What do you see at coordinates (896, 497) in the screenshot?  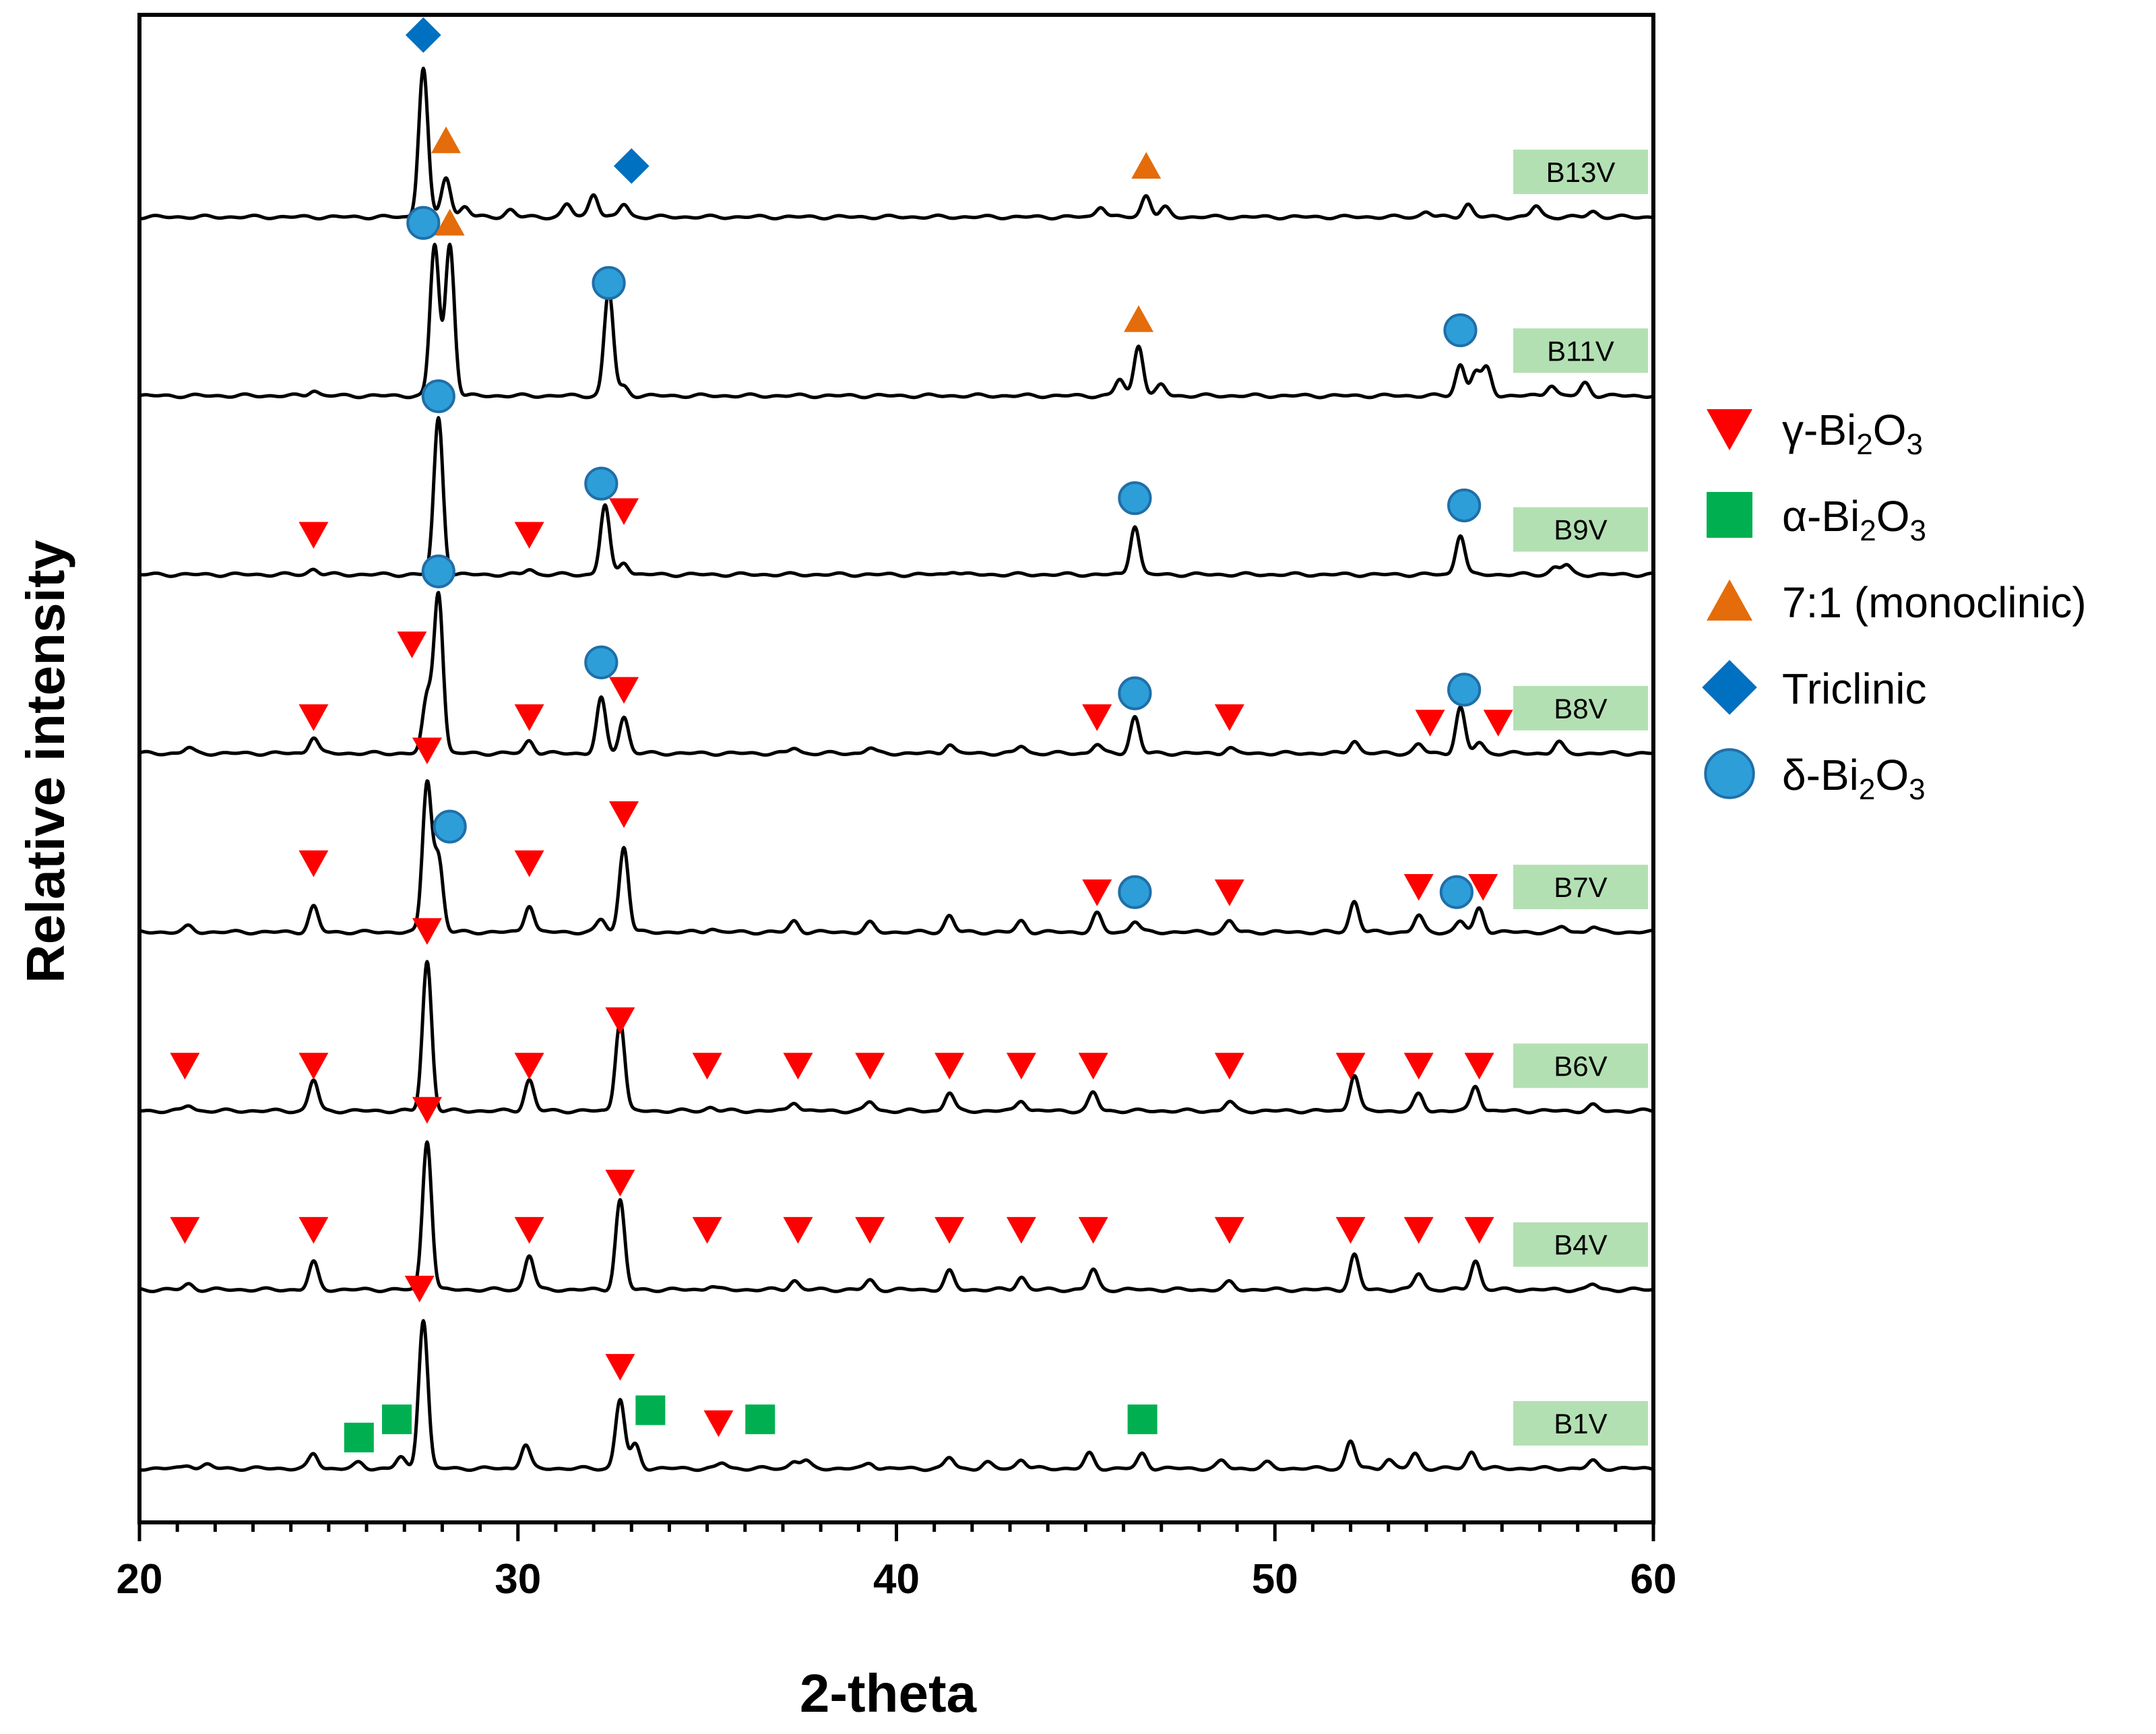 I see `trace-b9v` at bounding box center [896, 497].